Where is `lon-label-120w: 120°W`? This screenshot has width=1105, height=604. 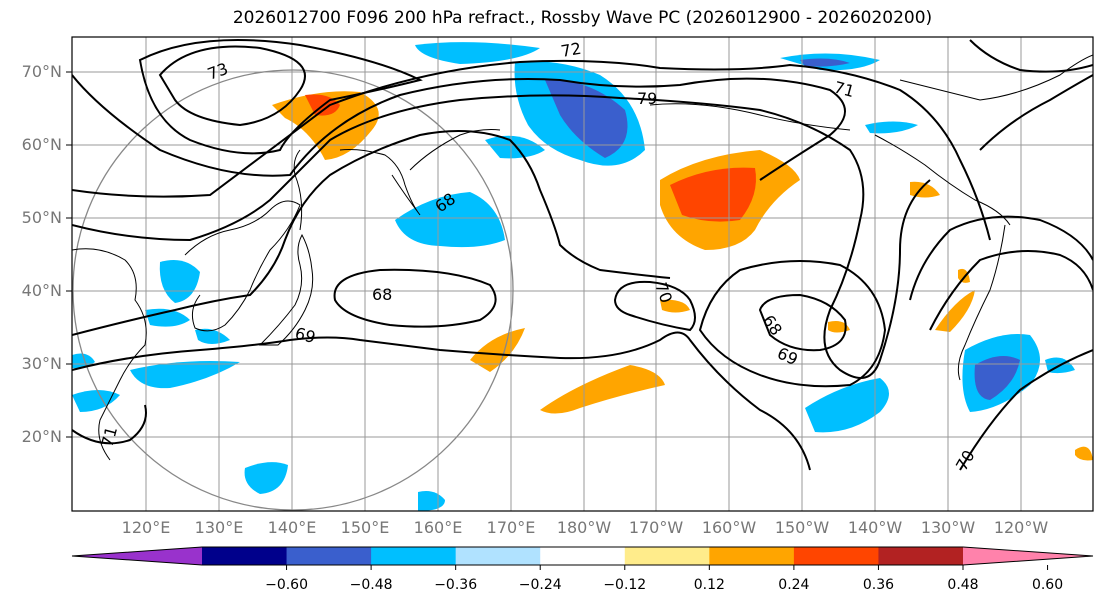
lon-label-120w: 120°W is located at coordinates (1021, 527).